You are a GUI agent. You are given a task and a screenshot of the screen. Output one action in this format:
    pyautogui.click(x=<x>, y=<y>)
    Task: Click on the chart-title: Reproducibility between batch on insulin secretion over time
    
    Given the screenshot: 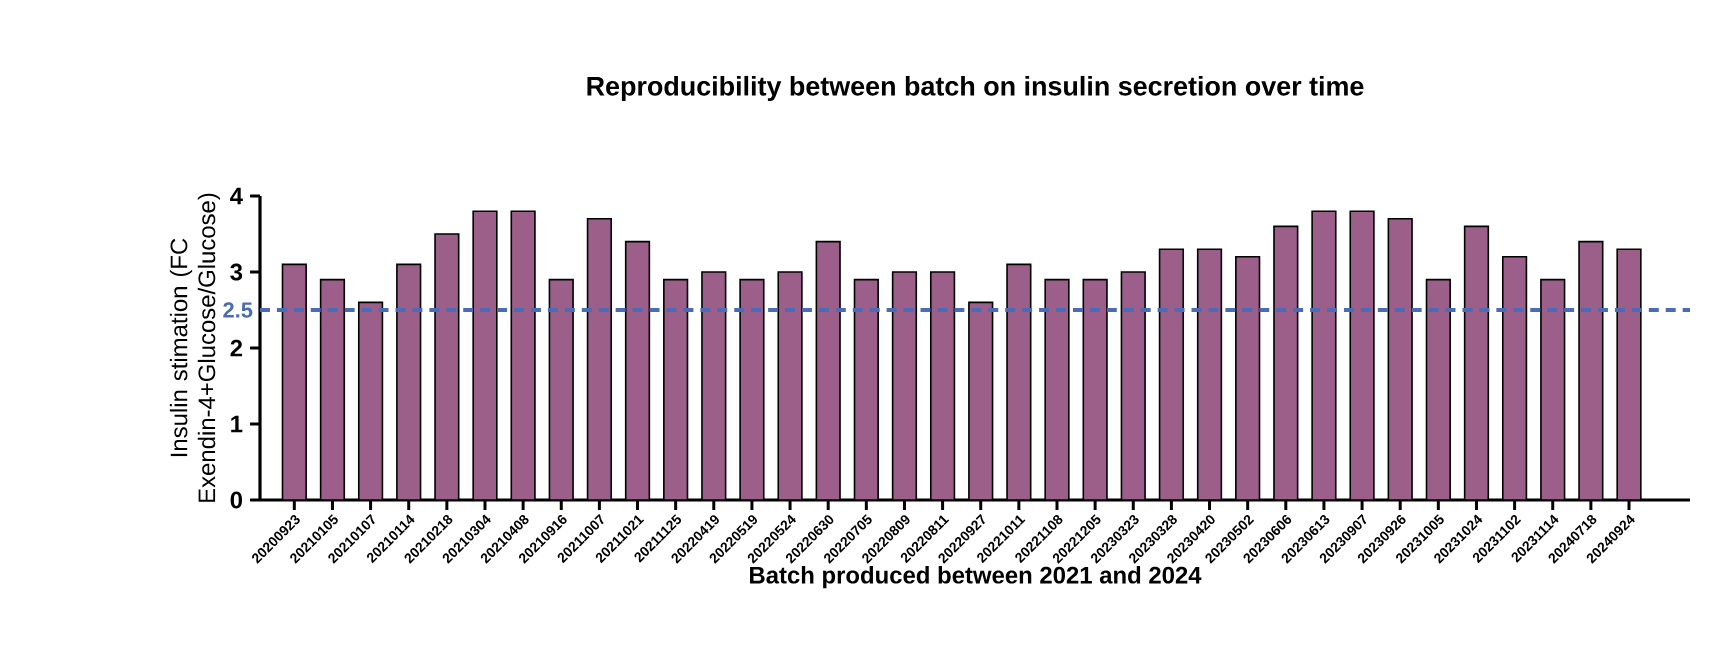 What is the action you would take?
    pyautogui.click(x=975, y=88)
    